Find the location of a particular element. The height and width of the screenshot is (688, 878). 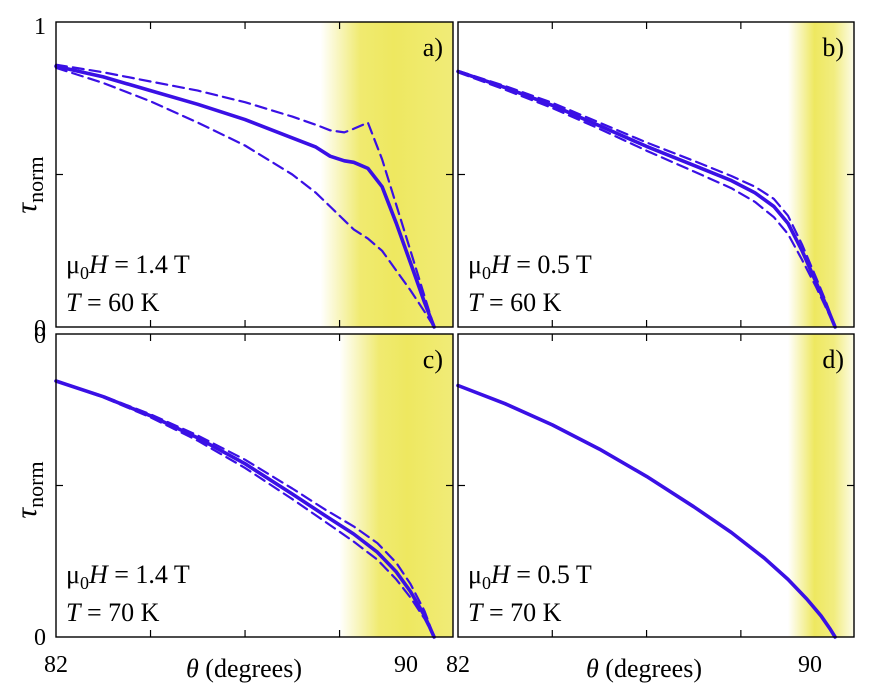

x-tick-label-82-right: 82 is located at coordinates (458, 665).